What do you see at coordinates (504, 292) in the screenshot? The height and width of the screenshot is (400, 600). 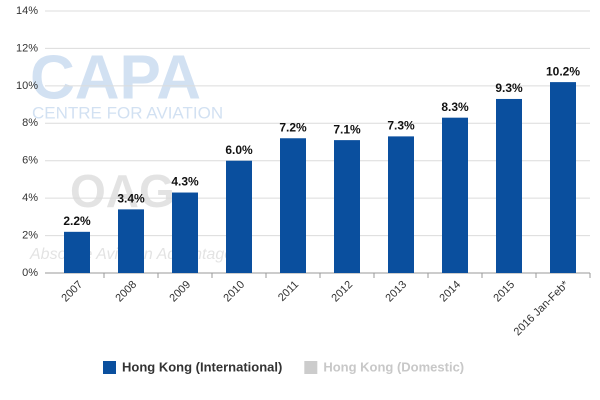 I see `x-tick-label: 2015` at bounding box center [504, 292].